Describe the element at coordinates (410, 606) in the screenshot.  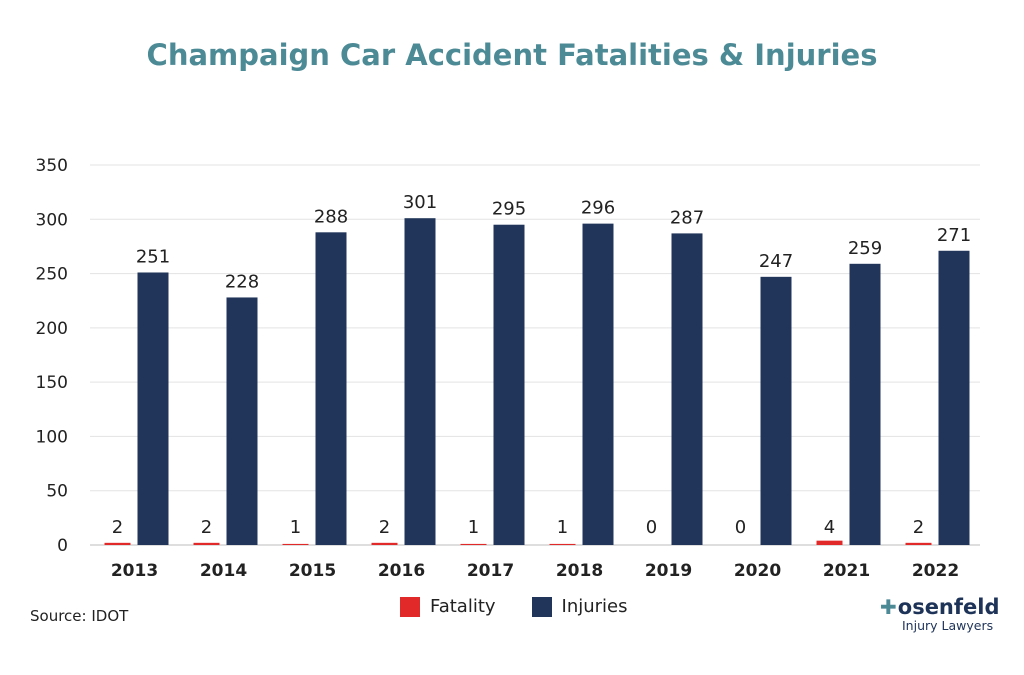
I see `legend-swatch-fatality` at that location.